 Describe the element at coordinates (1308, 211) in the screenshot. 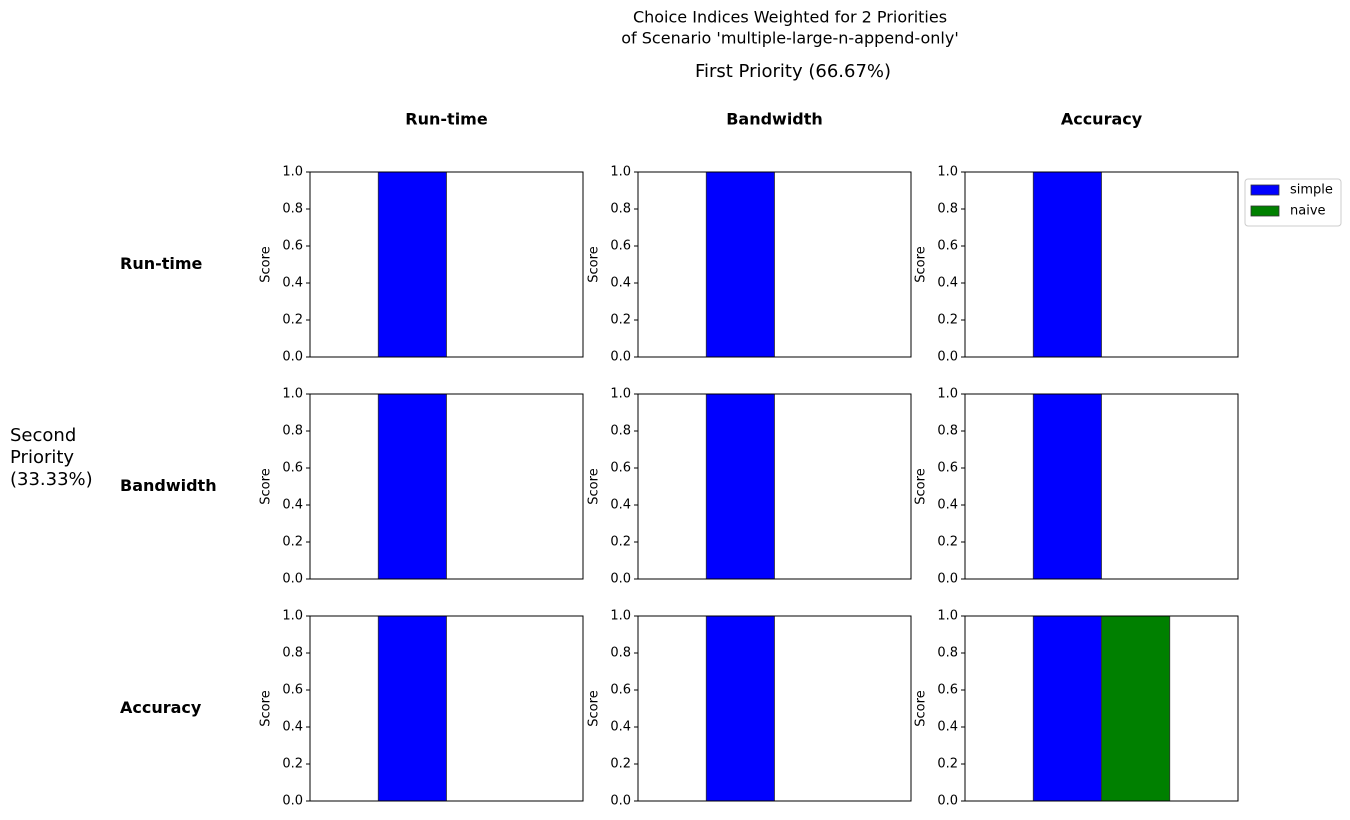

I see `legend-label: naive` at that location.